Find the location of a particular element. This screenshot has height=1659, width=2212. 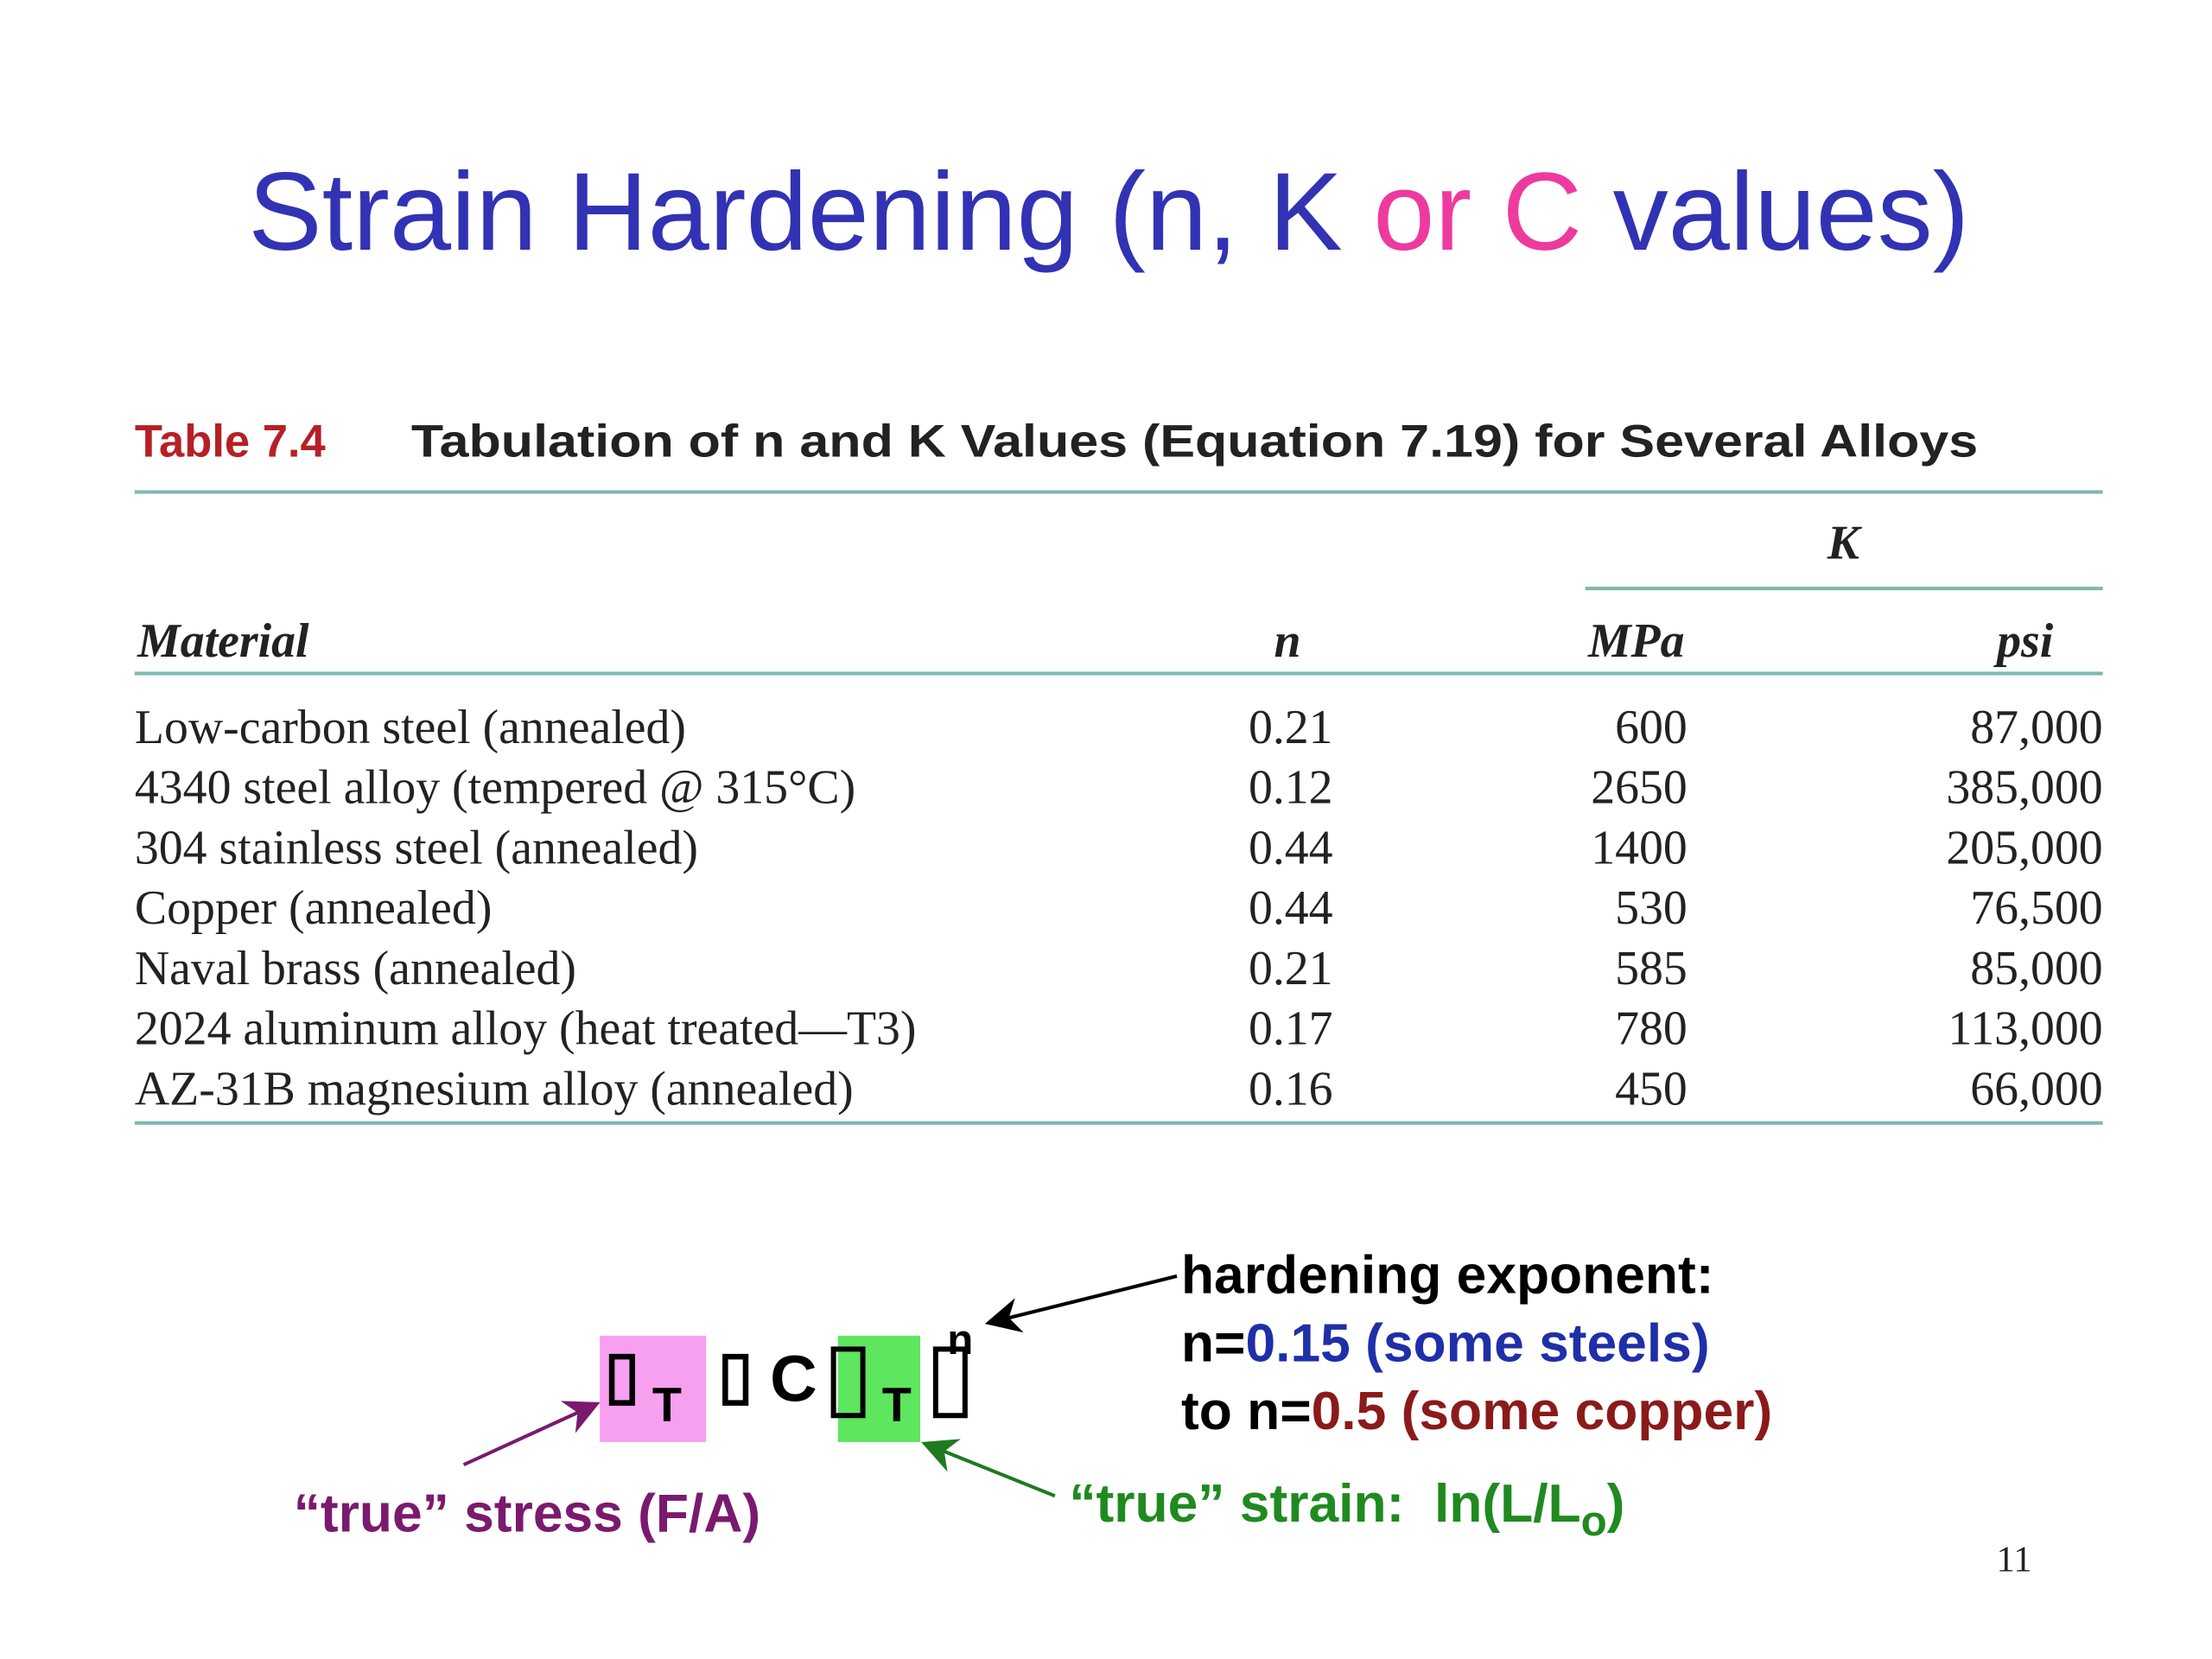

table-cell: 2024 aluminum alloy (heat treated—T3) is located at coordinates (526, 1029).